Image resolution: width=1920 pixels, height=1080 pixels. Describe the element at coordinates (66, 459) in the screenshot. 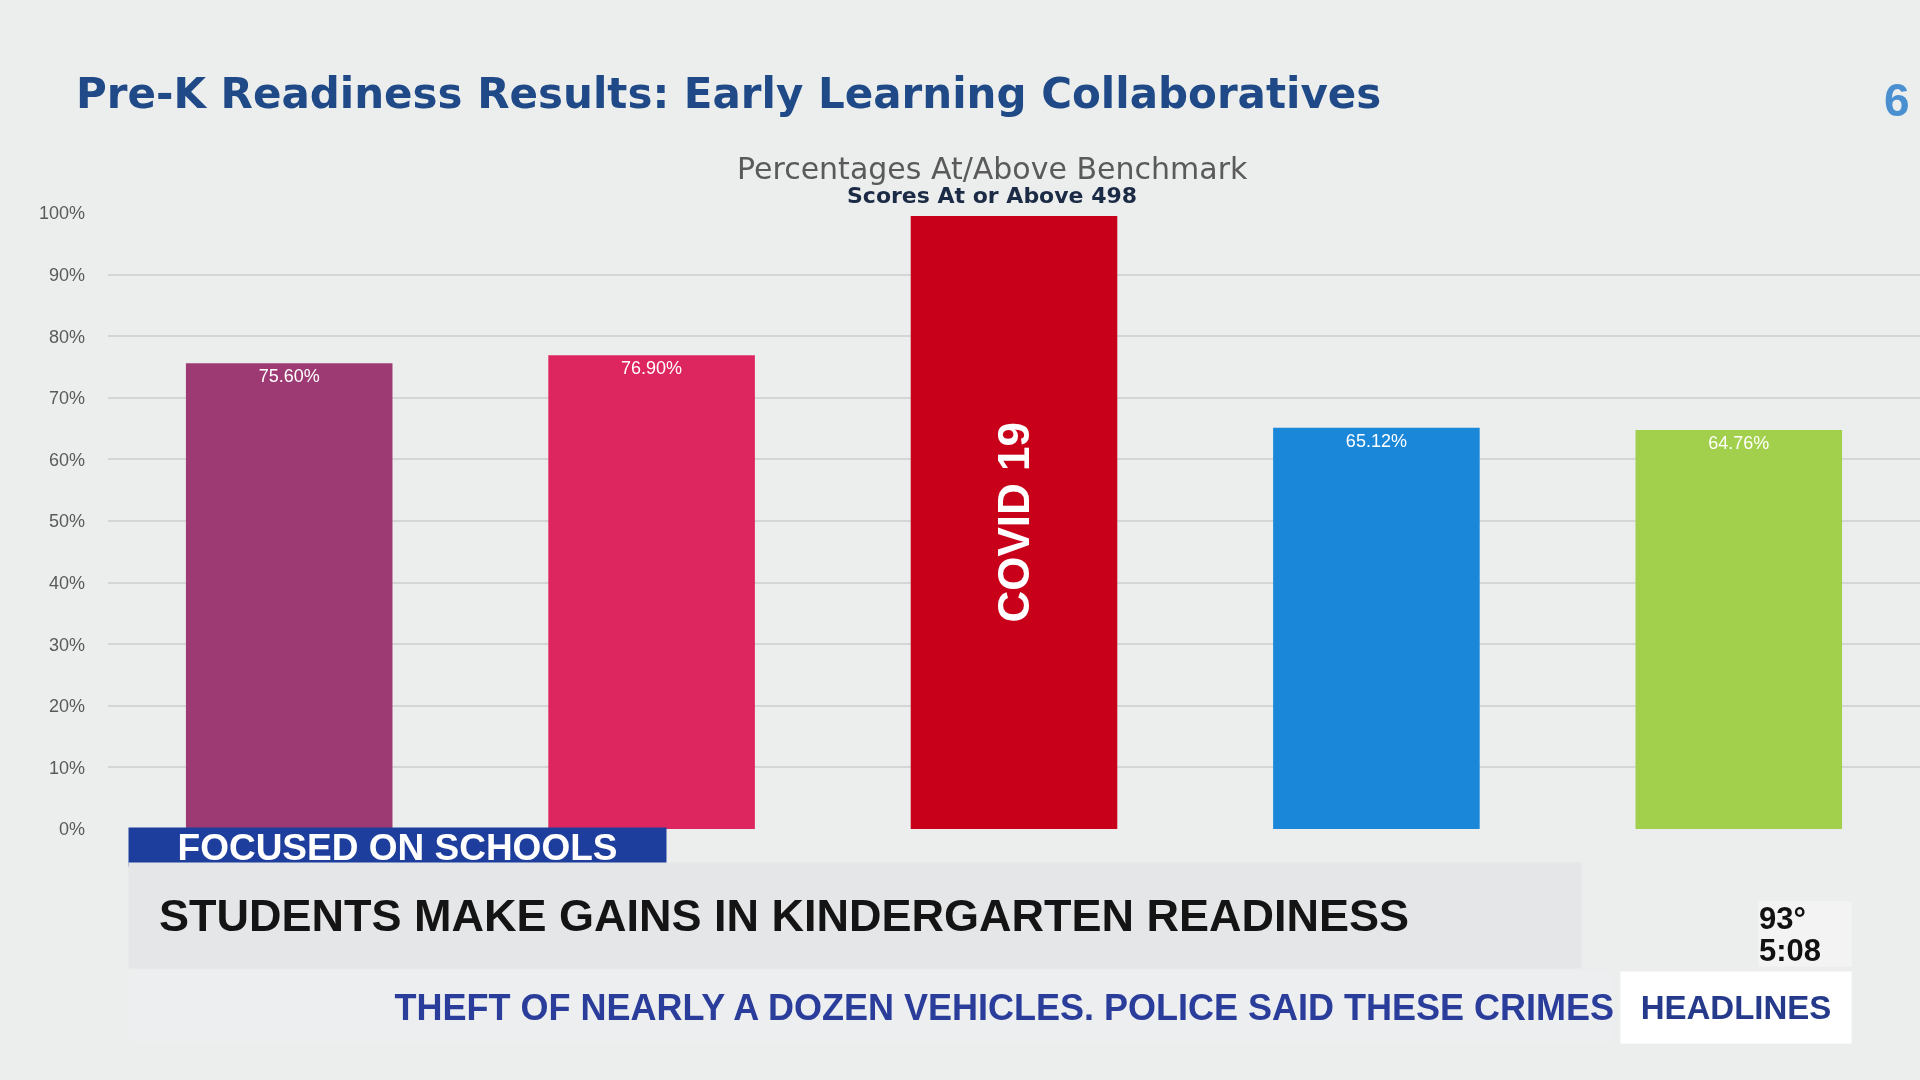

I see `y-tick-label: 60%` at that location.